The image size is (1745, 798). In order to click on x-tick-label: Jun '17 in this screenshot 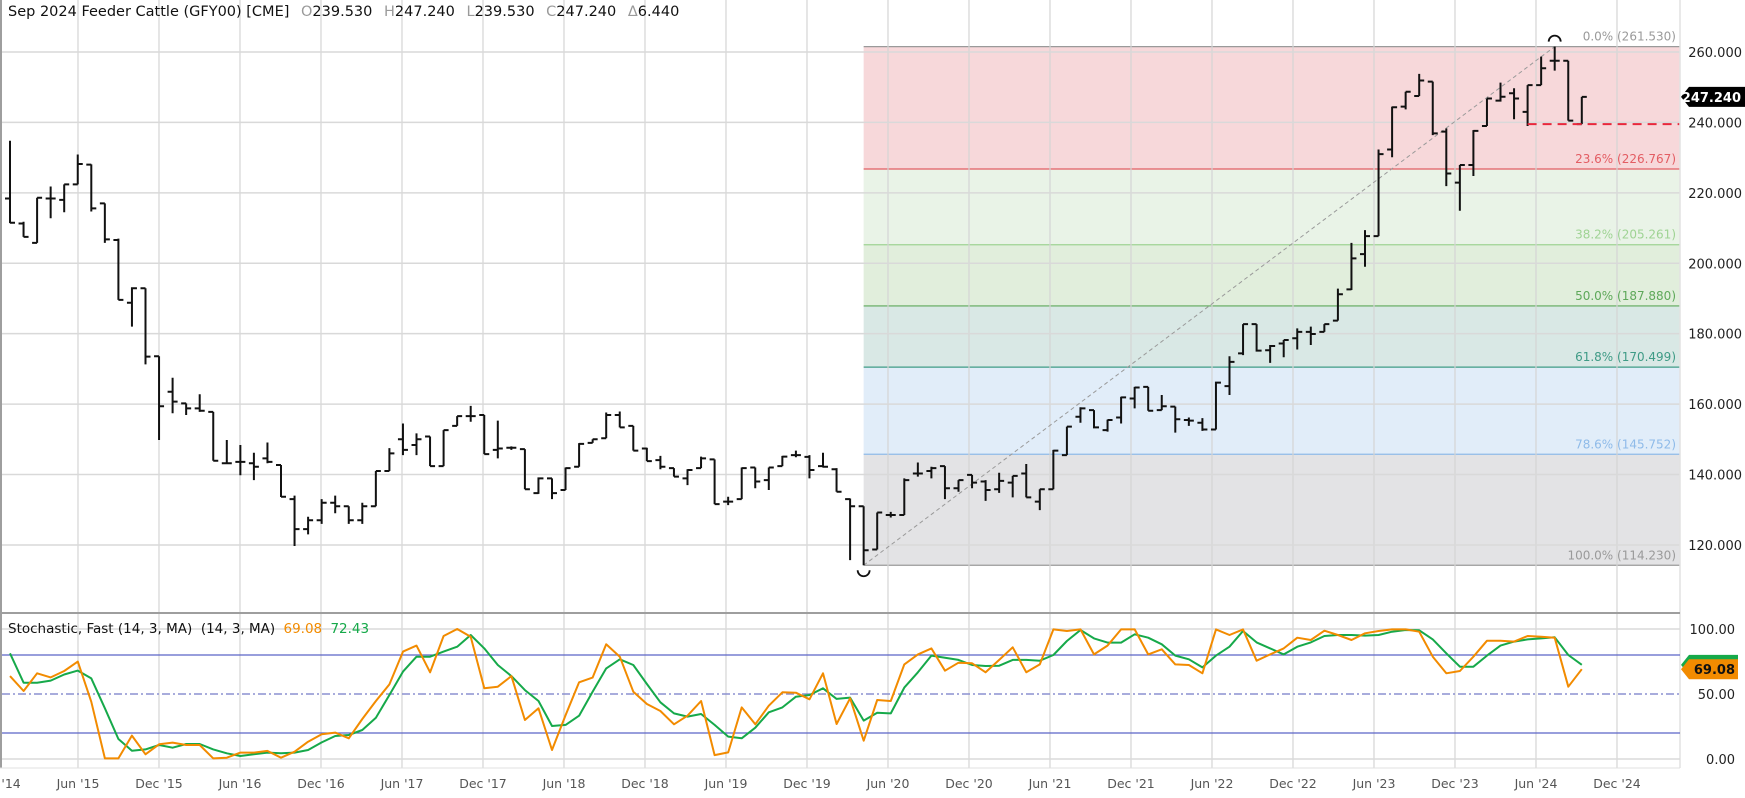, I will do `click(402, 783)`.